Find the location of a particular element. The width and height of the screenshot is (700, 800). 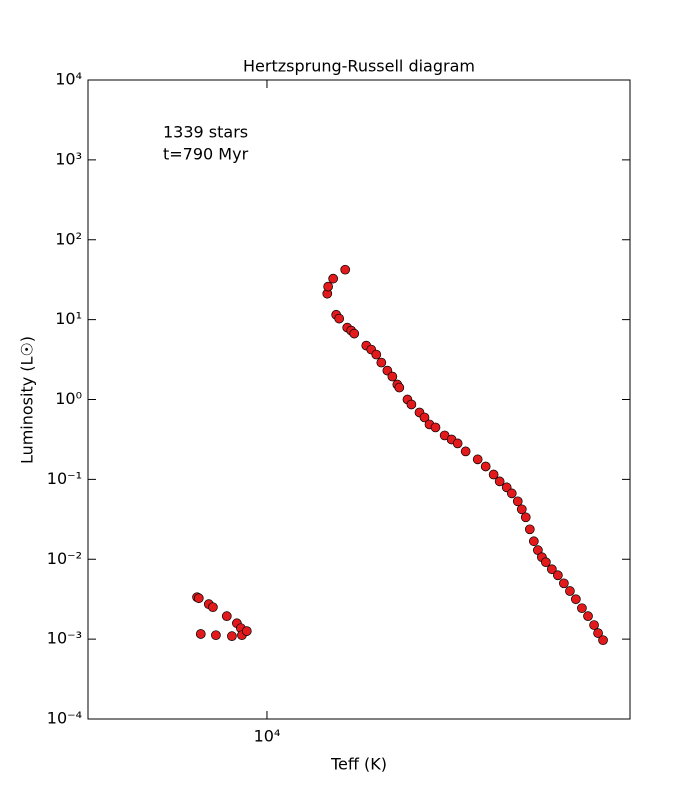

x-axis-label: Teff (K) is located at coordinates (358, 764).